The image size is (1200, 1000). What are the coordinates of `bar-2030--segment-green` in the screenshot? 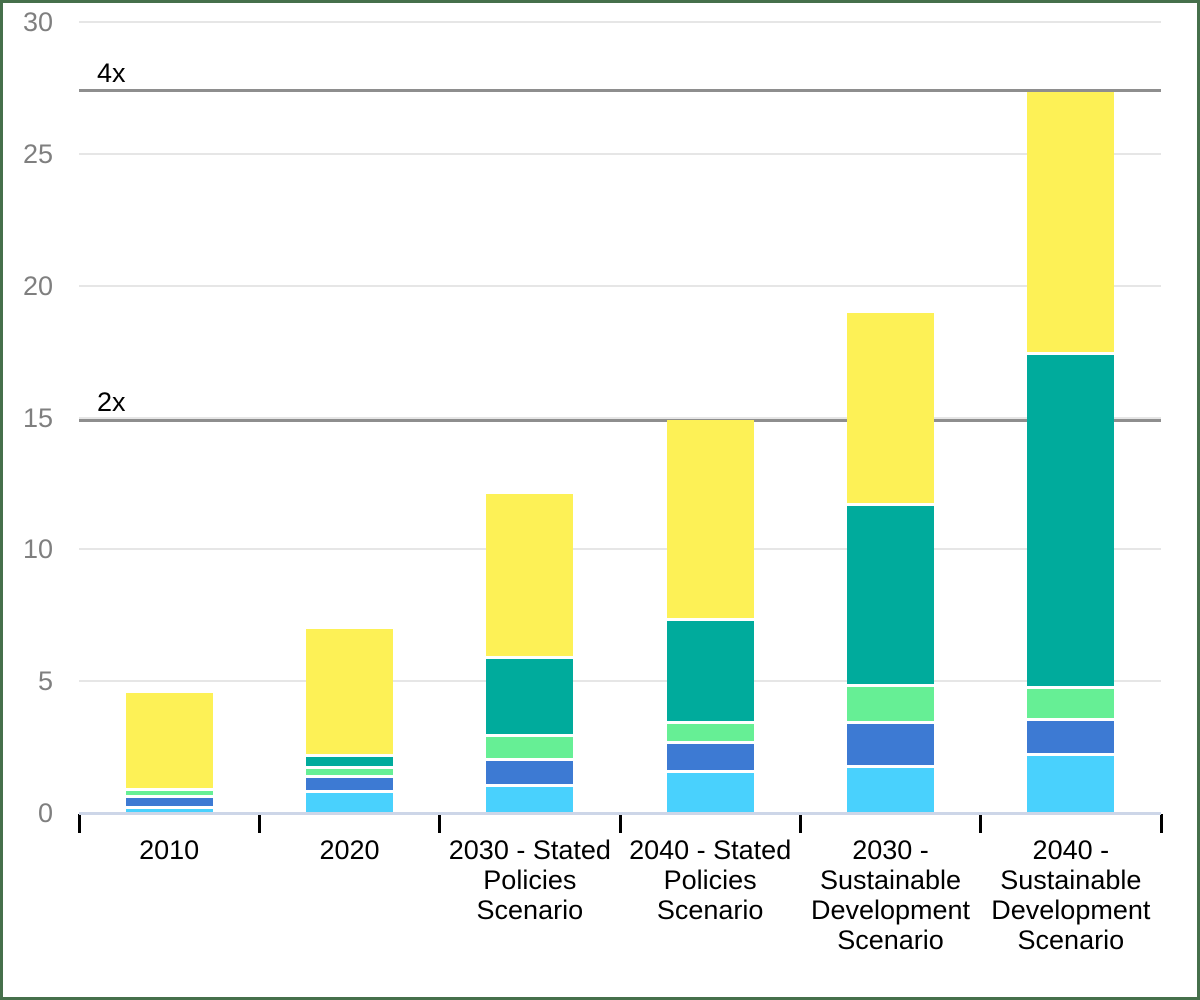 It's located at (890, 704).